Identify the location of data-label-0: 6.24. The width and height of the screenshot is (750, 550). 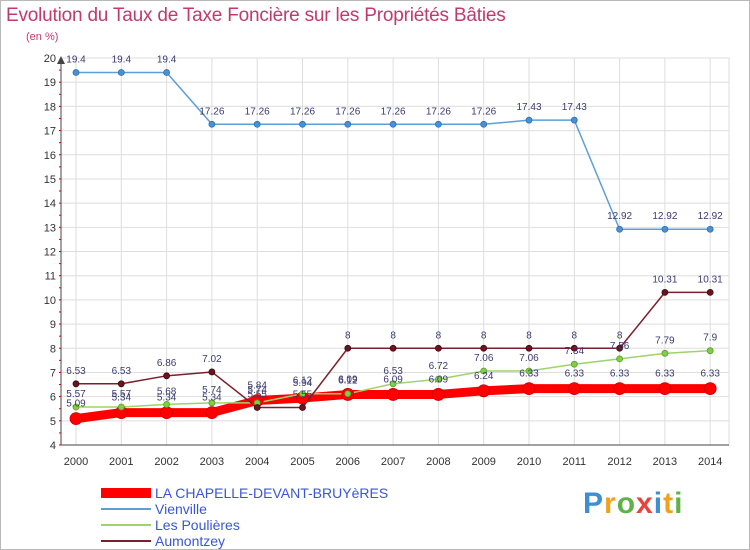
(484, 376).